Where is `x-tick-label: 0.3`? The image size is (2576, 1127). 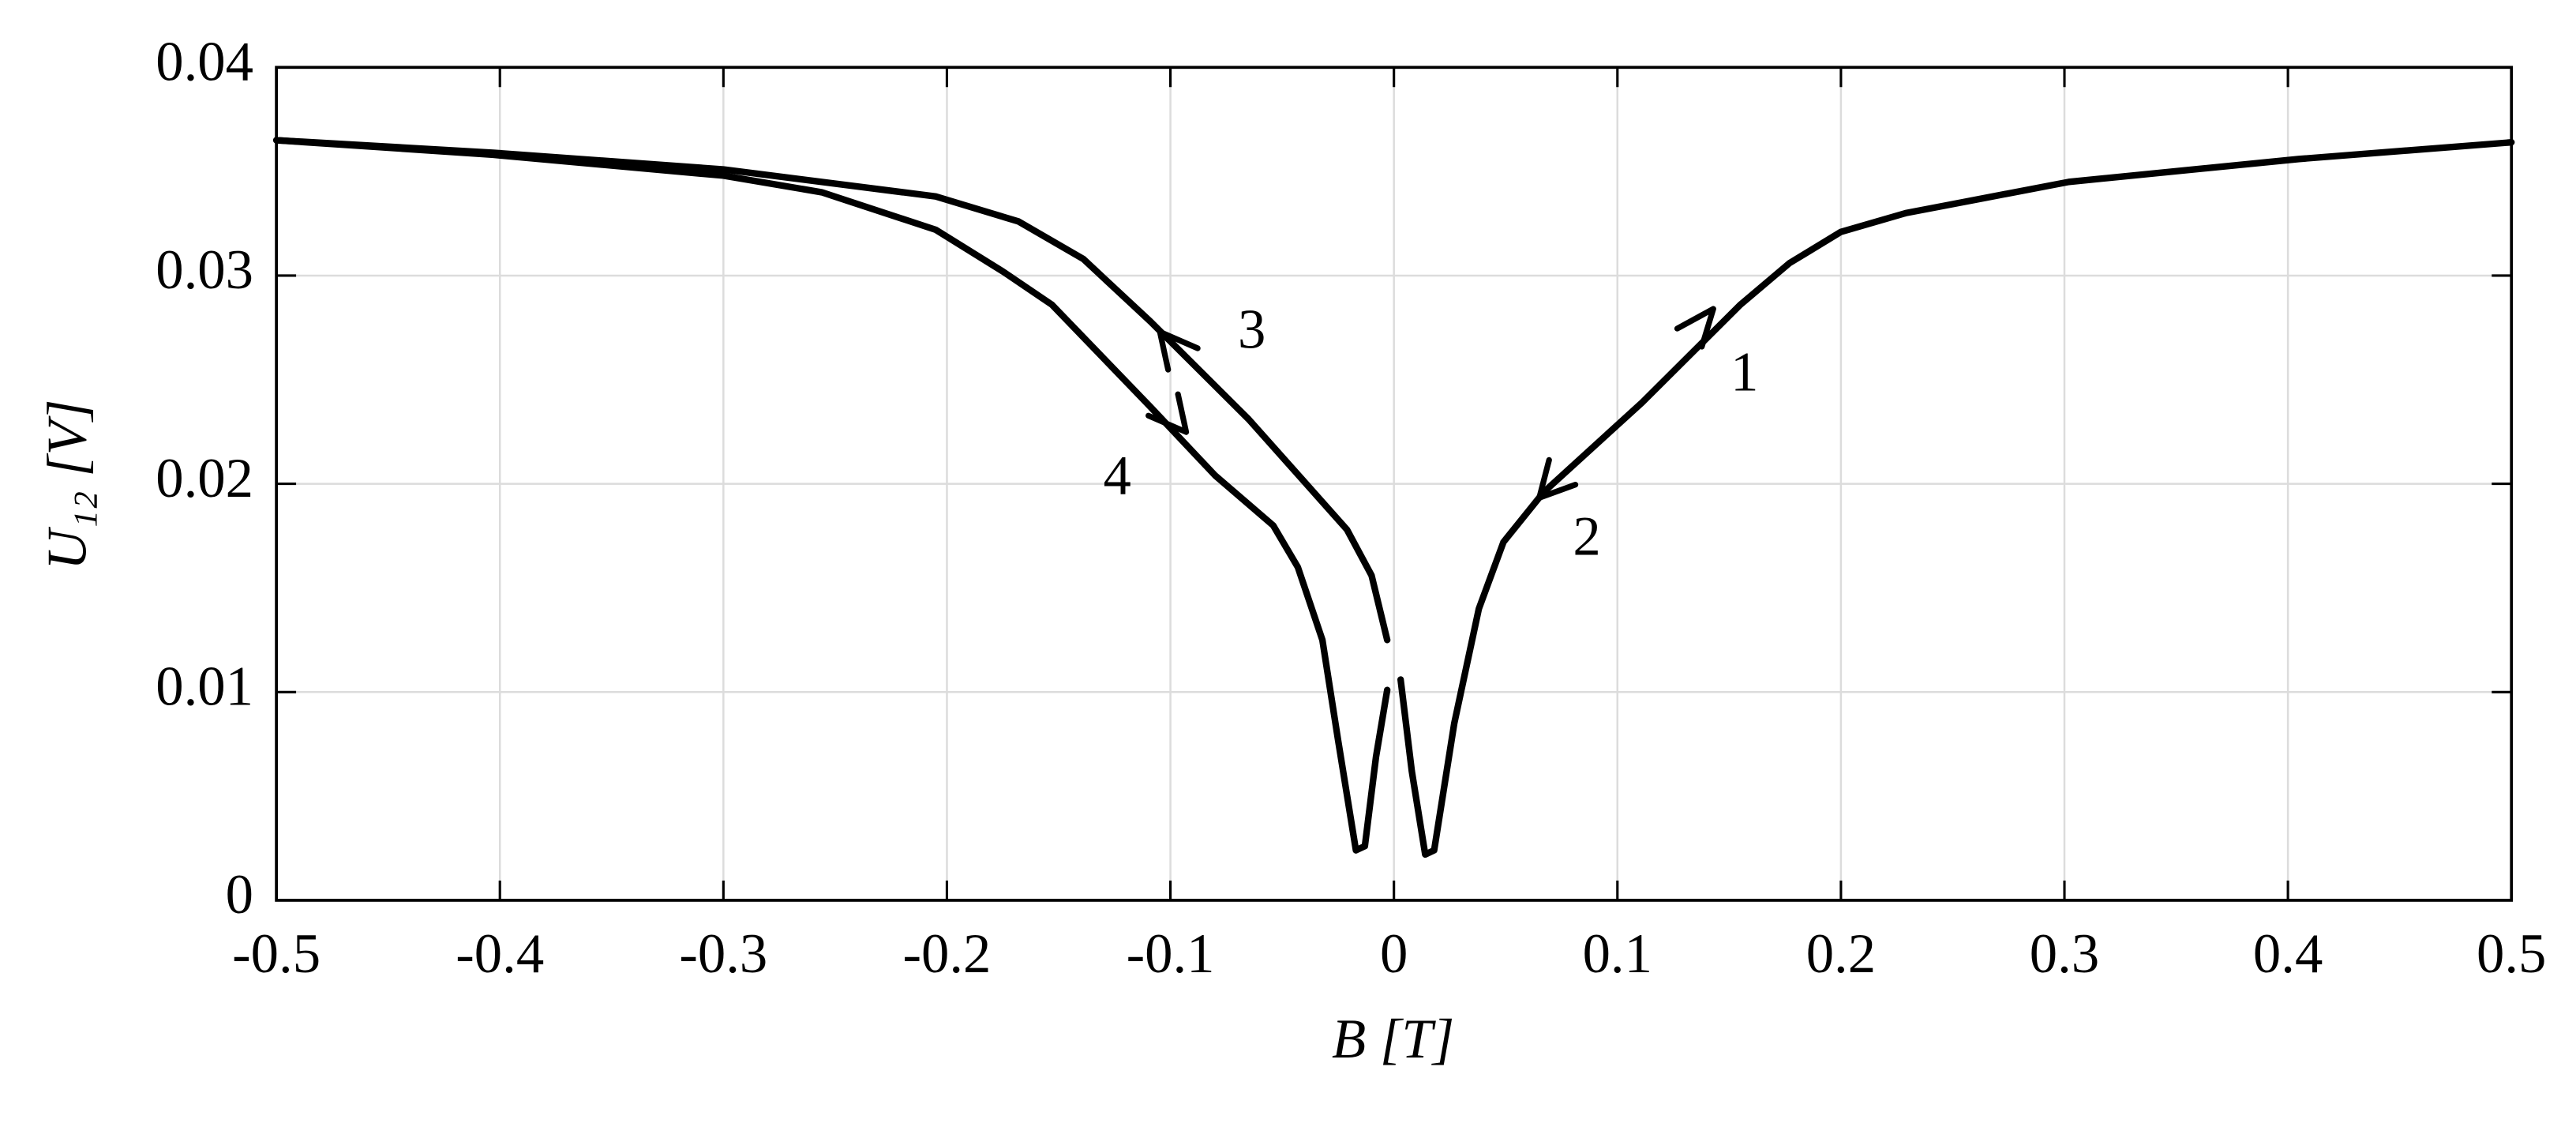
x-tick-label: 0.3 is located at coordinates (2064, 954).